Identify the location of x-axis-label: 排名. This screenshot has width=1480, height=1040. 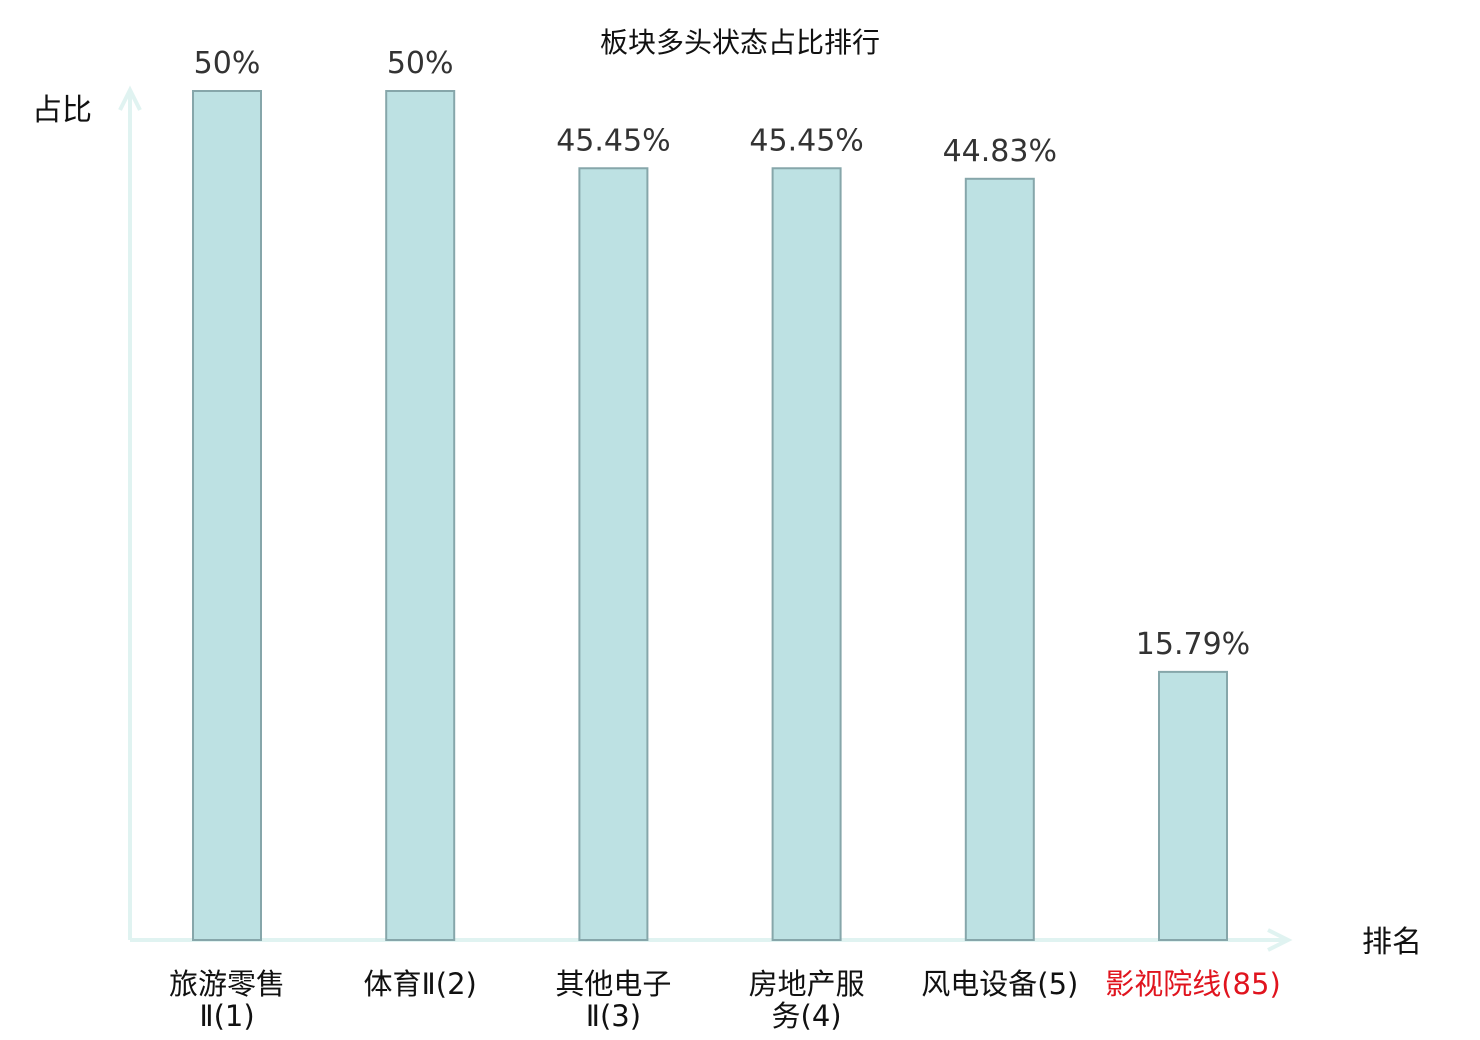
(1392, 942).